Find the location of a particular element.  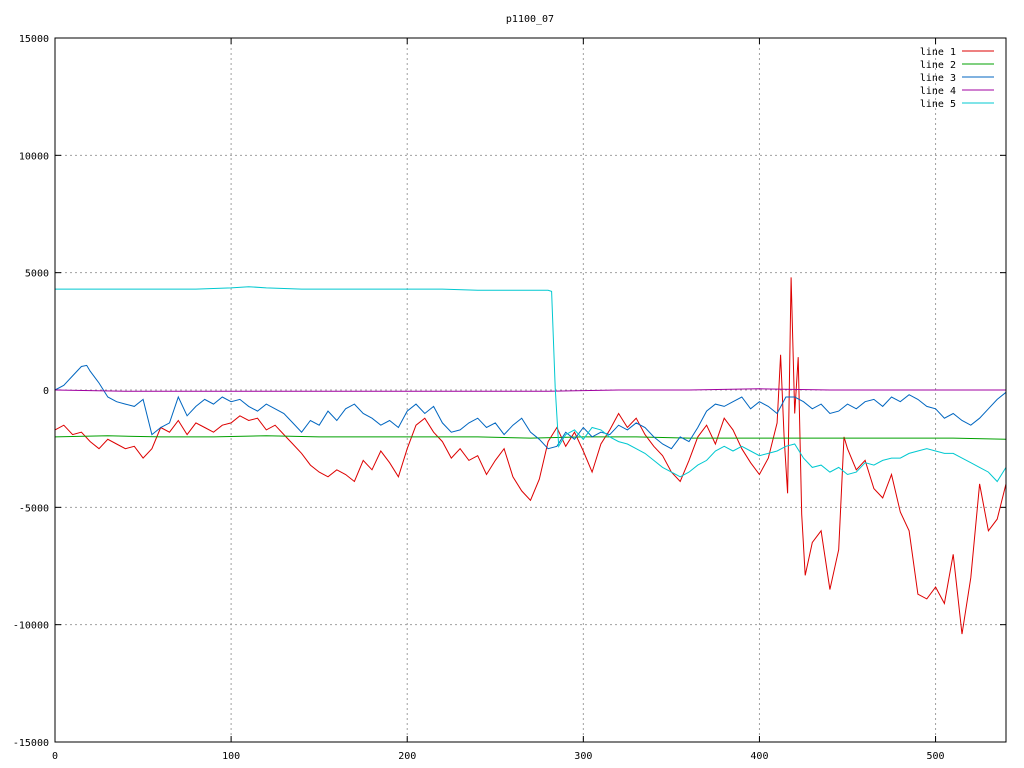

y-tick-label: -10000 is located at coordinates (31, 626).